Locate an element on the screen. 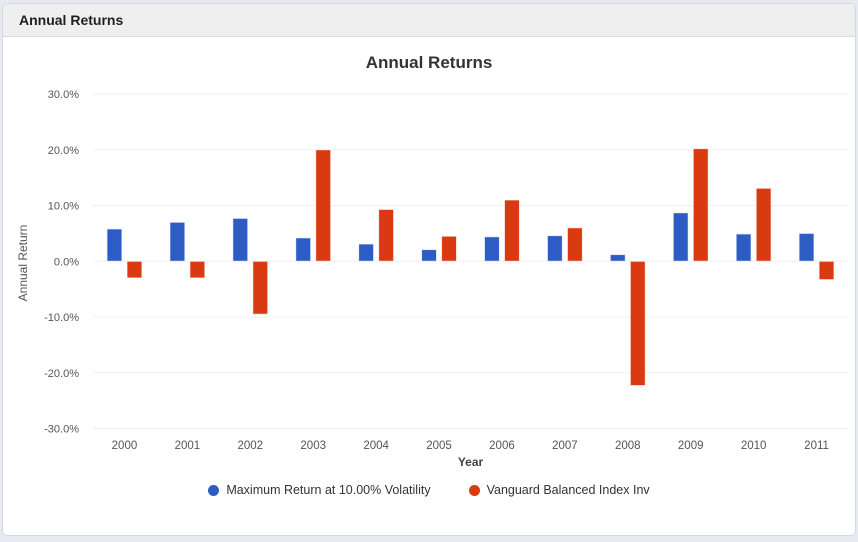 Image resolution: width=858 pixels, height=542 pixels. y-tick-label: -20.0% is located at coordinates (61, 374).